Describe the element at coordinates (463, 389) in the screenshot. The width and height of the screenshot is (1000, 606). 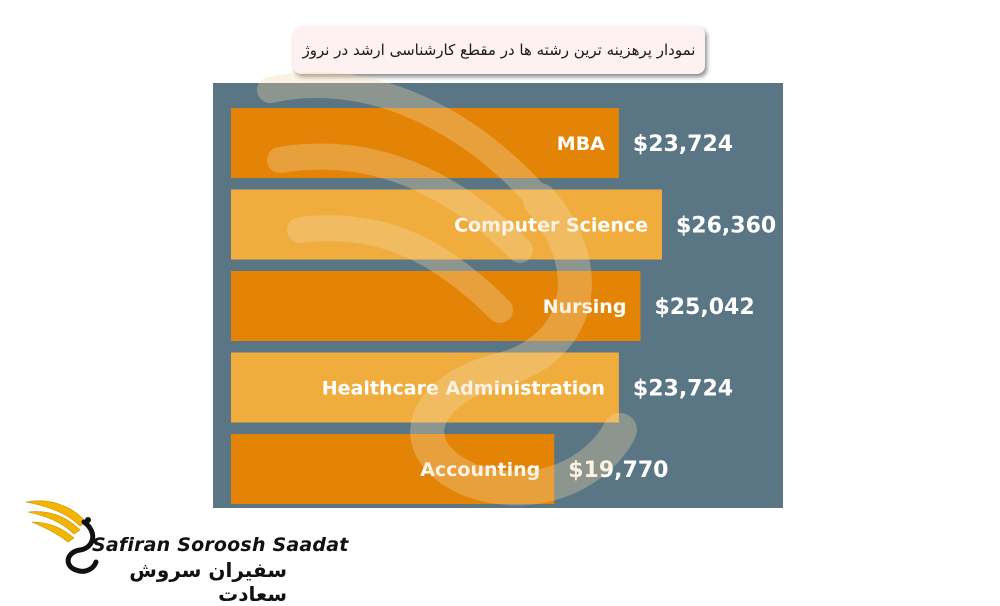
I see `bar-category-label: Healthcare Administration` at that location.